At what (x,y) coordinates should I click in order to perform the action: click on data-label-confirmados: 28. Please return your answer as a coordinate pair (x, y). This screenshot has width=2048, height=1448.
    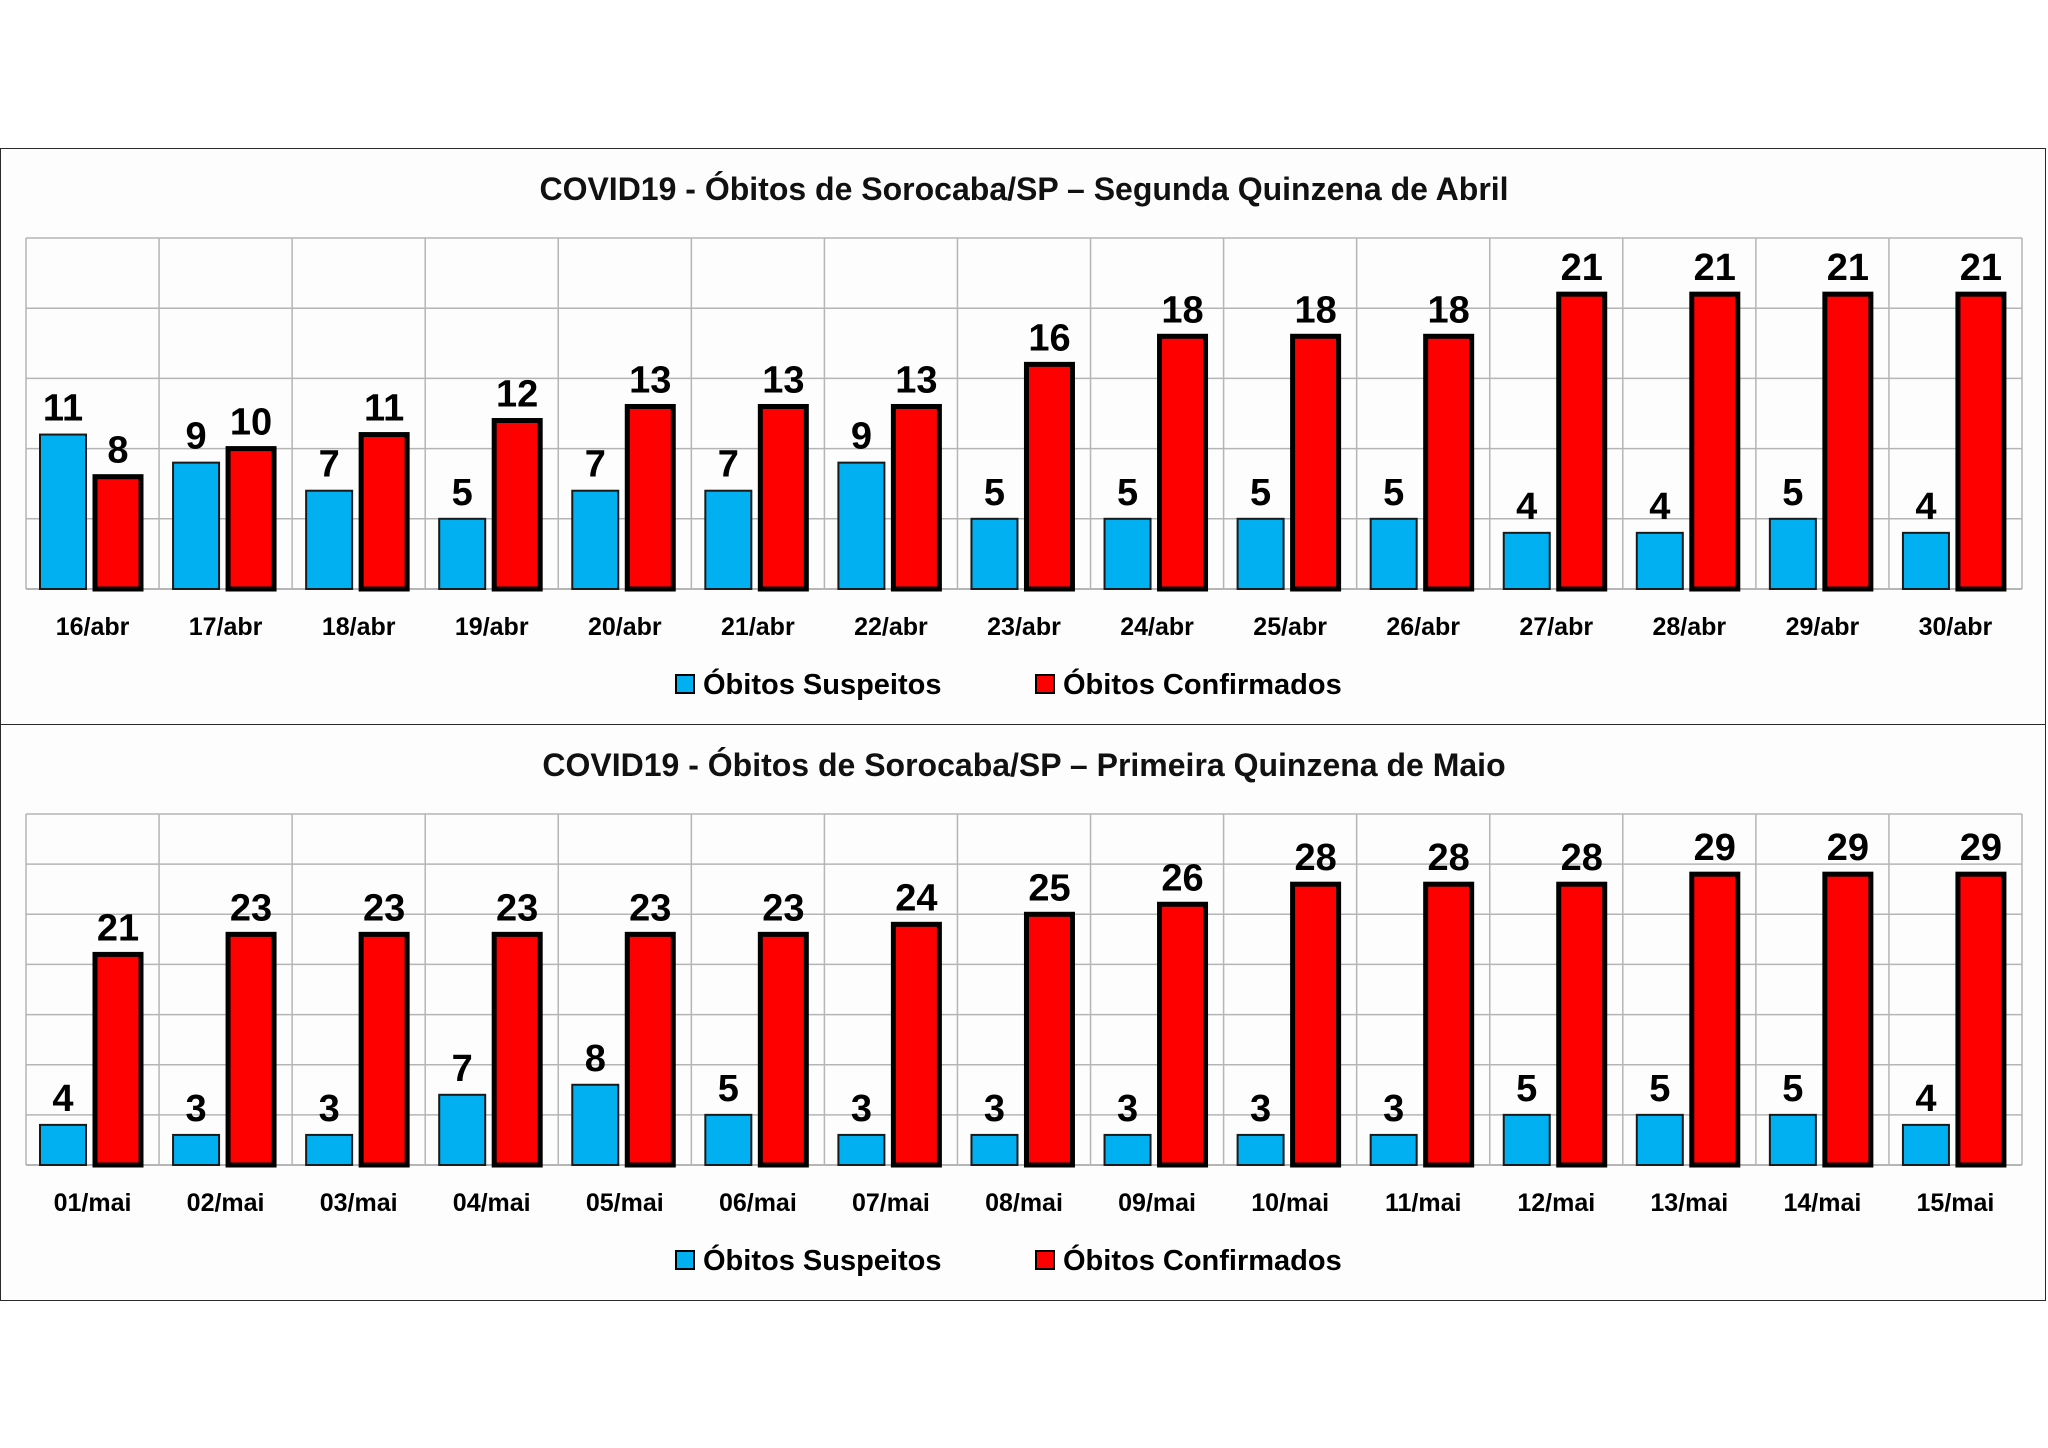
    Looking at the image, I should click on (1582, 858).